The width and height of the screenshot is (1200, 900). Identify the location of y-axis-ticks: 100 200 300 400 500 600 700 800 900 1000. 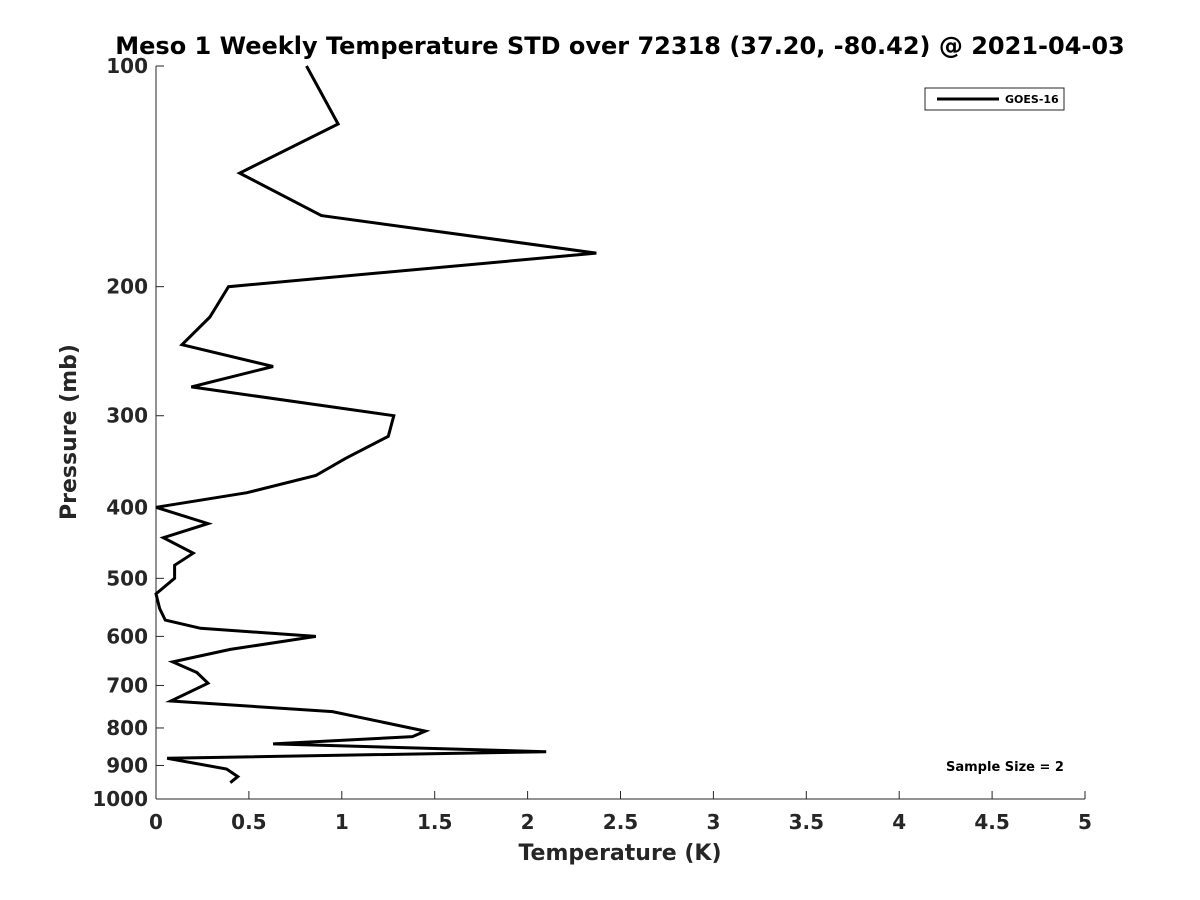
(128, 432).